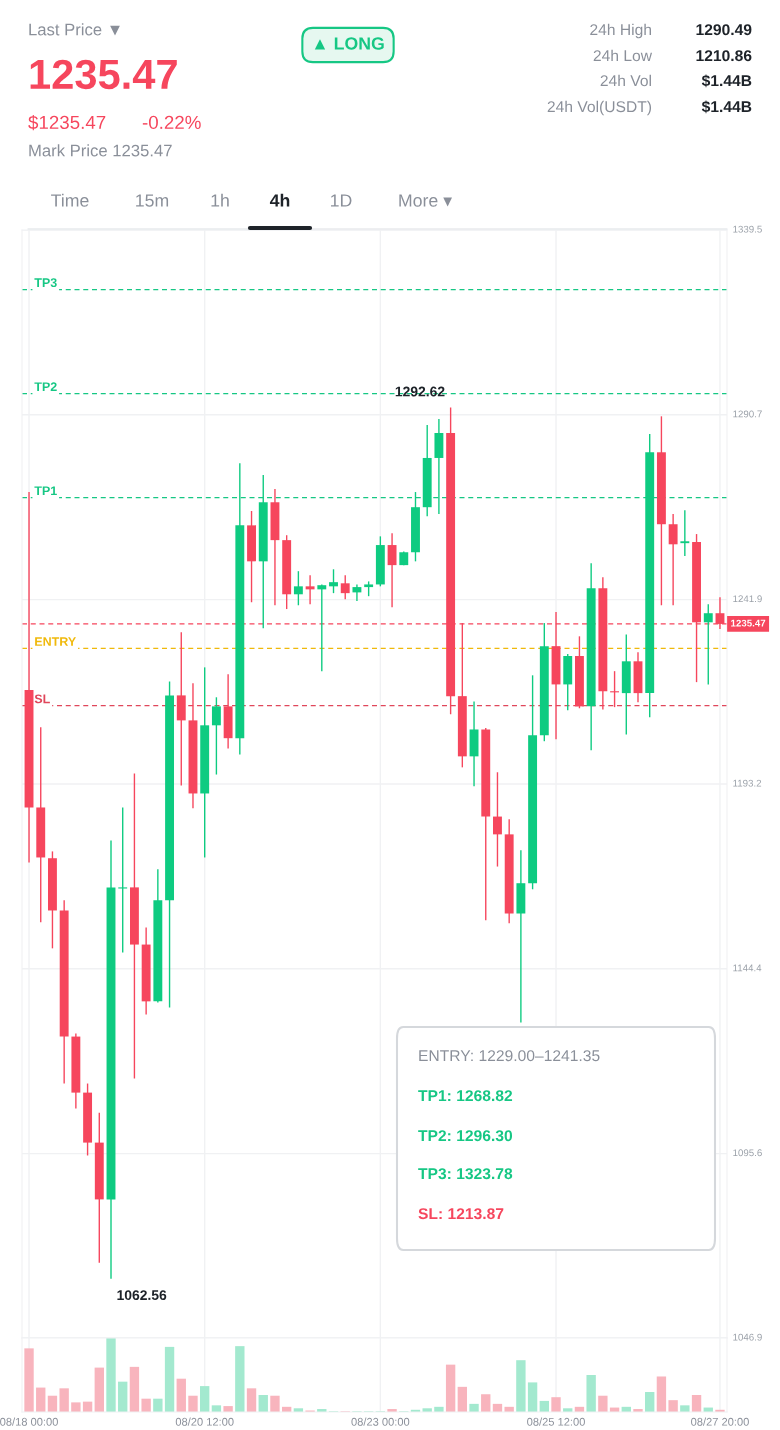 This screenshot has width=780, height=1430. What do you see at coordinates (720, 1421) in the screenshot?
I see `x-tick-label: 08/27 20:00` at bounding box center [720, 1421].